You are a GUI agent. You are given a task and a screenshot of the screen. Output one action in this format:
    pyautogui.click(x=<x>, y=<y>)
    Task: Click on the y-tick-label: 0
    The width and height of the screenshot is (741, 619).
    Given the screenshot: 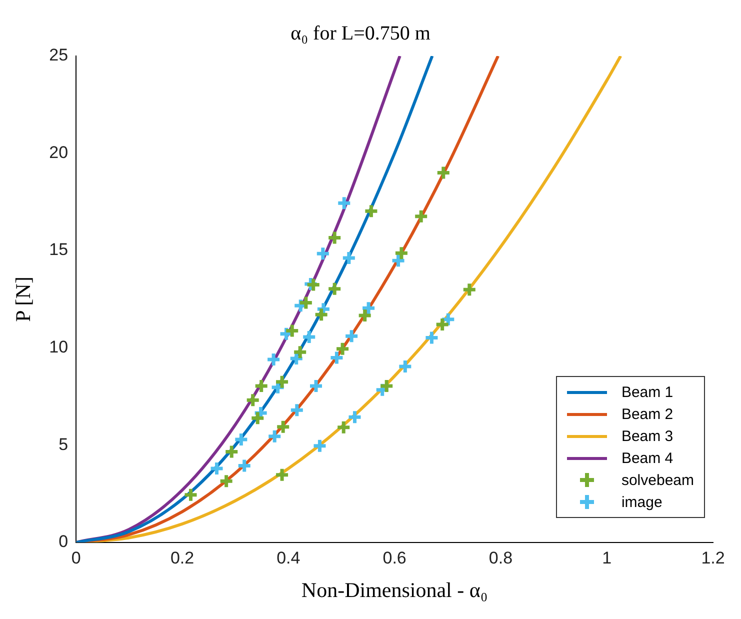 What is the action you would take?
    pyautogui.click(x=63, y=542)
    